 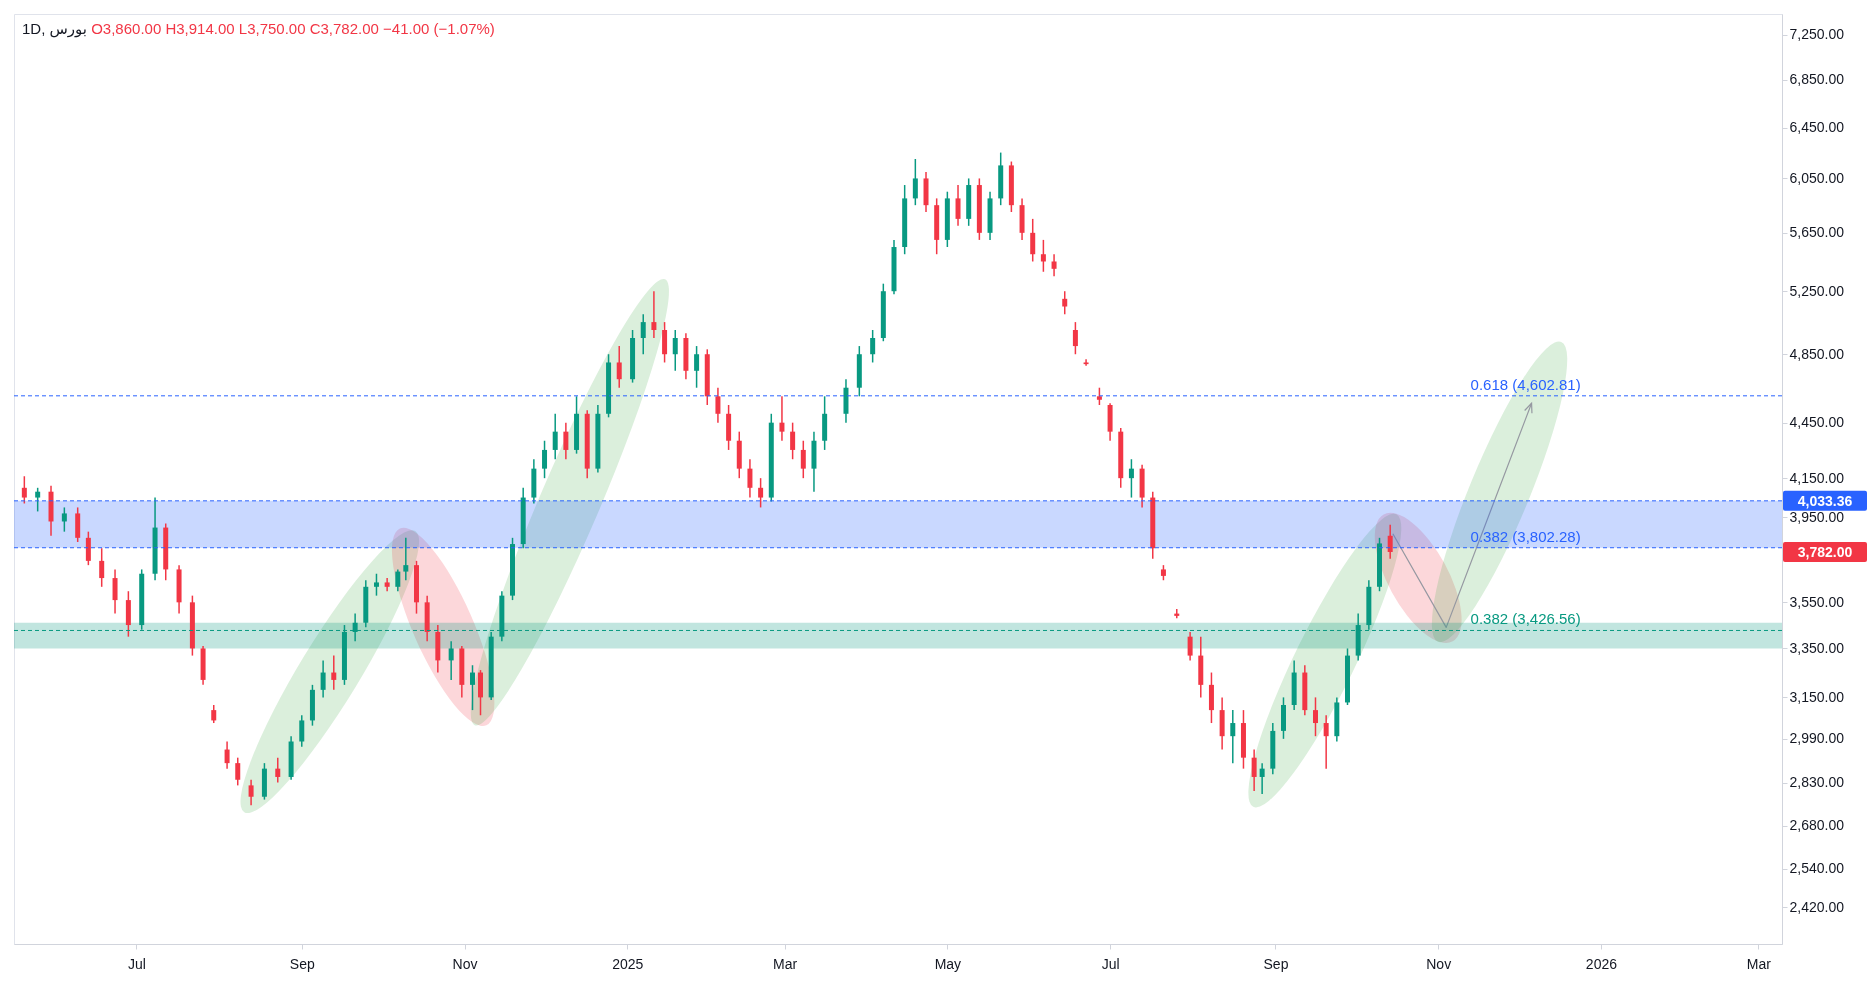 I want to click on chart-title: 1D, بورس, so click(x=57, y=29).